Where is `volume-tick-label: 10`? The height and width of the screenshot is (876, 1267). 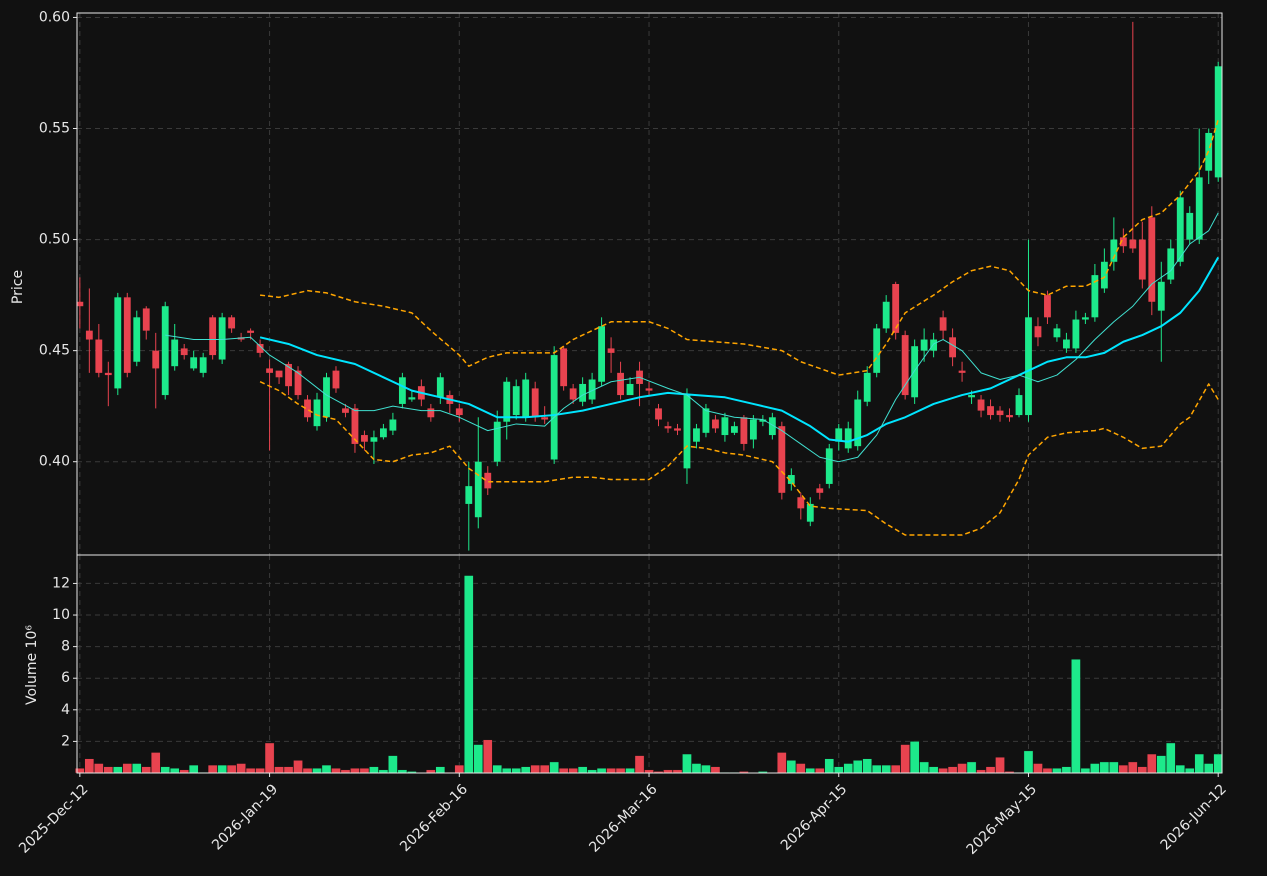
volume-tick-label: 10 is located at coordinates (61, 615).